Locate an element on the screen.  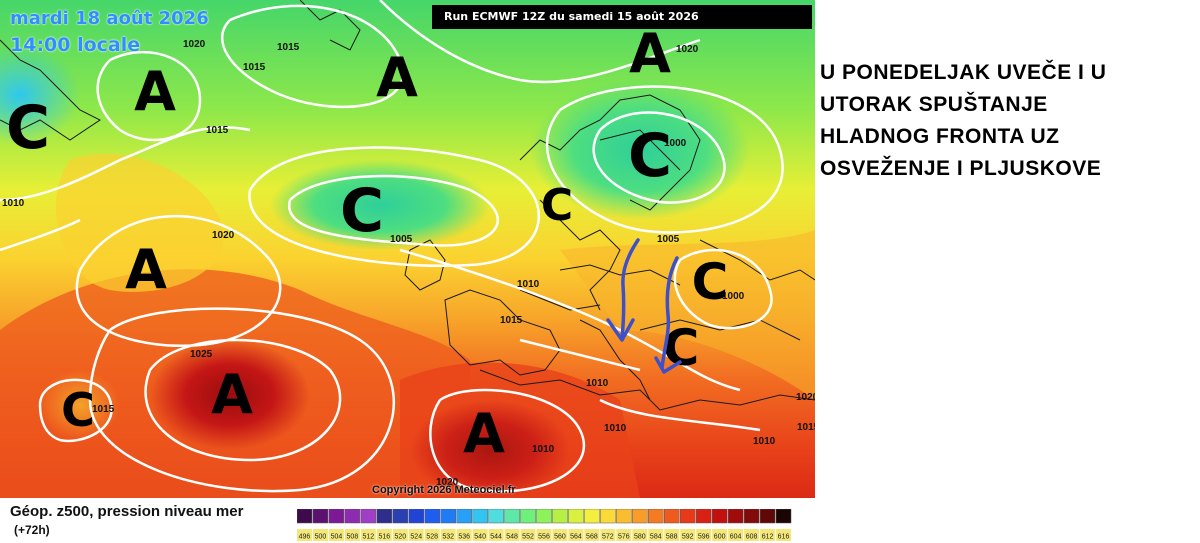
front-arrow-east is located at coordinates (668, 315).